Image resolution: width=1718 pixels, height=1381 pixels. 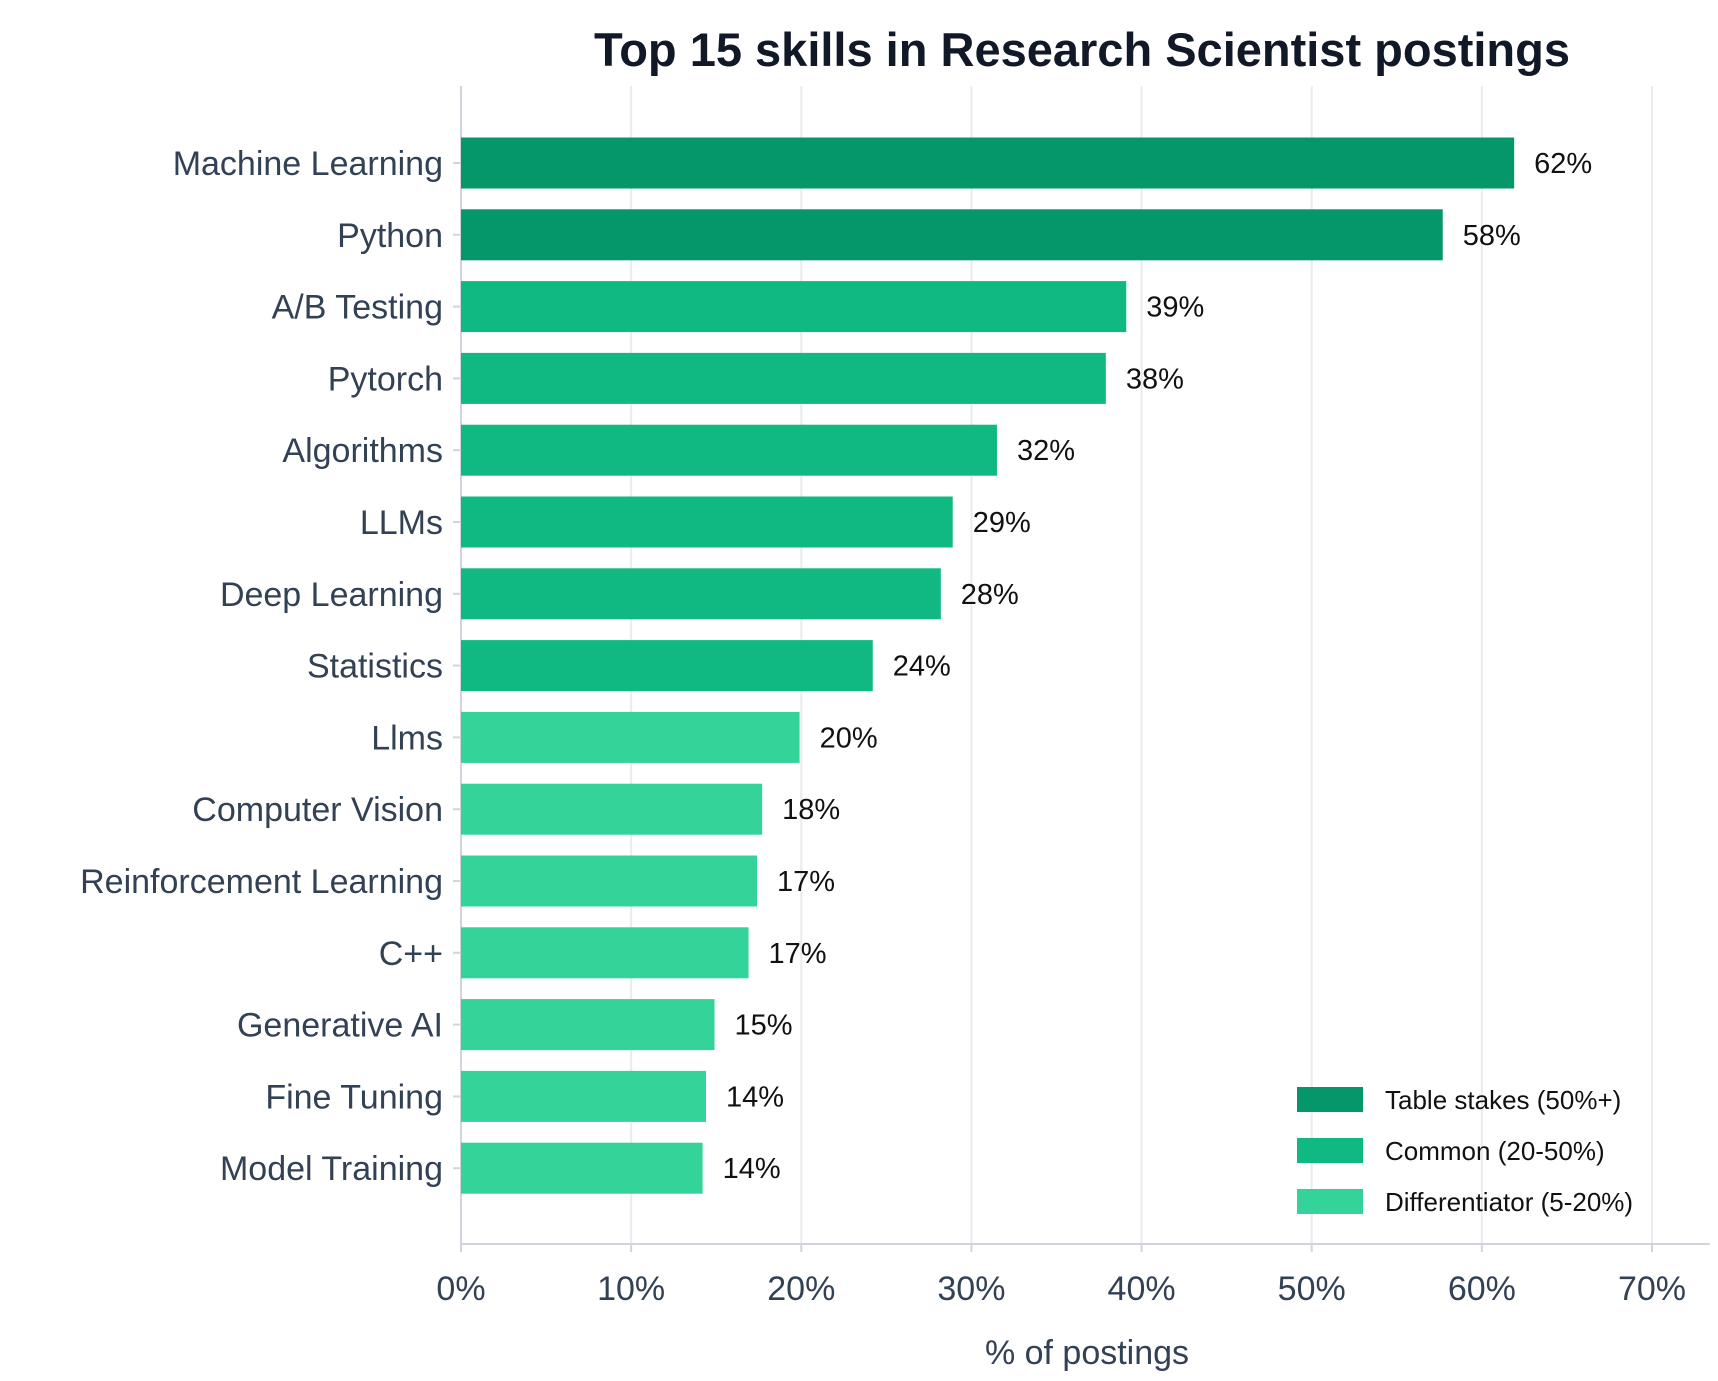 What do you see at coordinates (354, 1097) in the screenshot?
I see `category-label: Fine Tuning` at bounding box center [354, 1097].